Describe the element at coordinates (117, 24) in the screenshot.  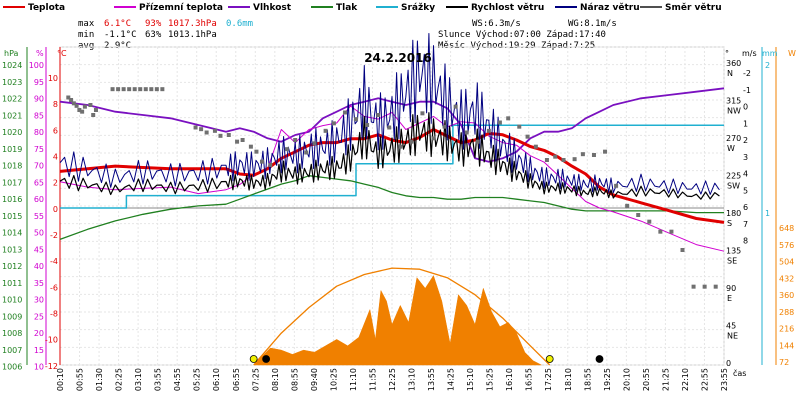
I see `stats-max-temp: 6.1°C` at that location.